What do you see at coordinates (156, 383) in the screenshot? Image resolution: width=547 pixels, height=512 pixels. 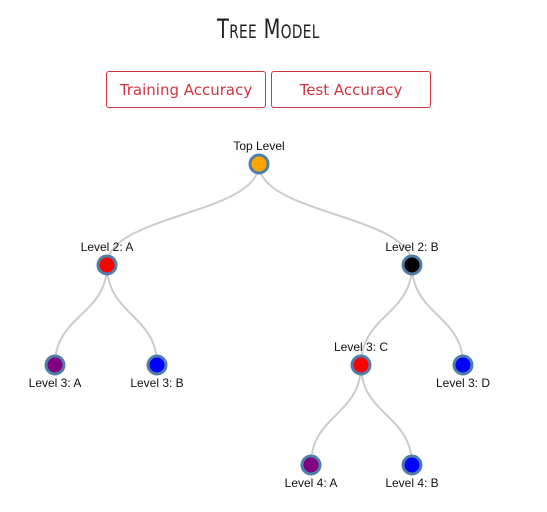 I see `tree-node-label: Level 3: B` at bounding box center [156, 383].